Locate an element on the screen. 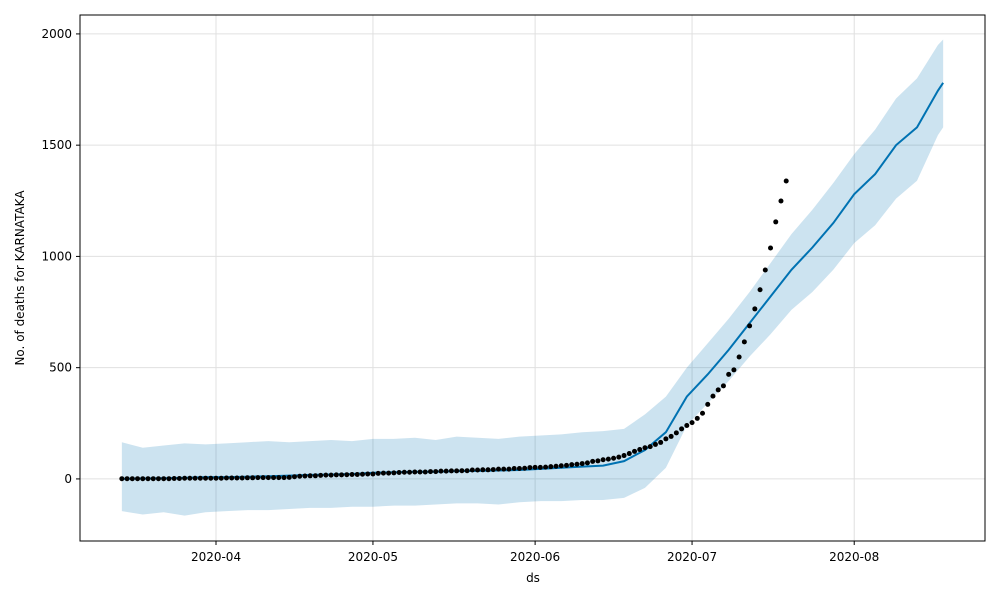  y-tick-label: 1000 is located at coordinates (56, 256).